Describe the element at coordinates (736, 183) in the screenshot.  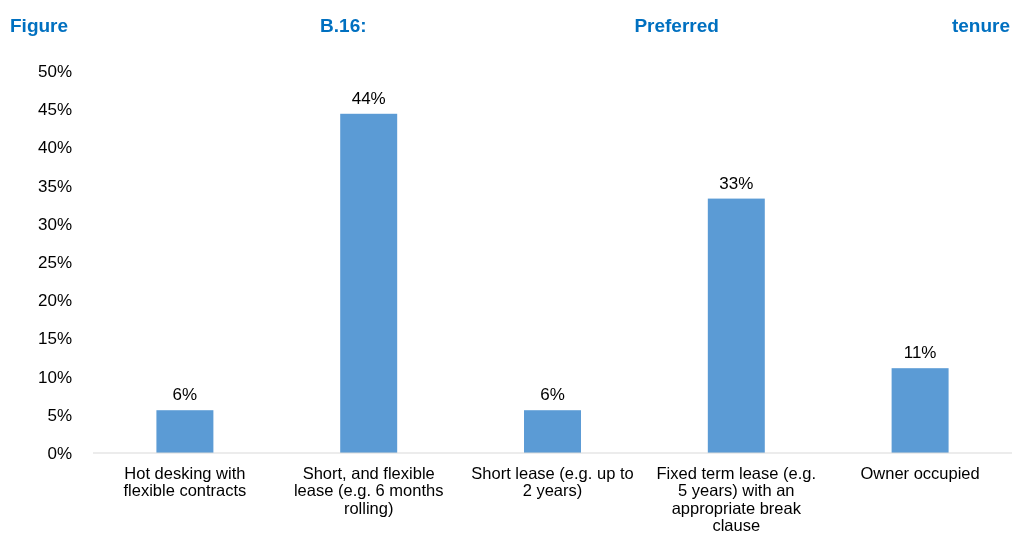
I see `data-label: 33%` at that location.